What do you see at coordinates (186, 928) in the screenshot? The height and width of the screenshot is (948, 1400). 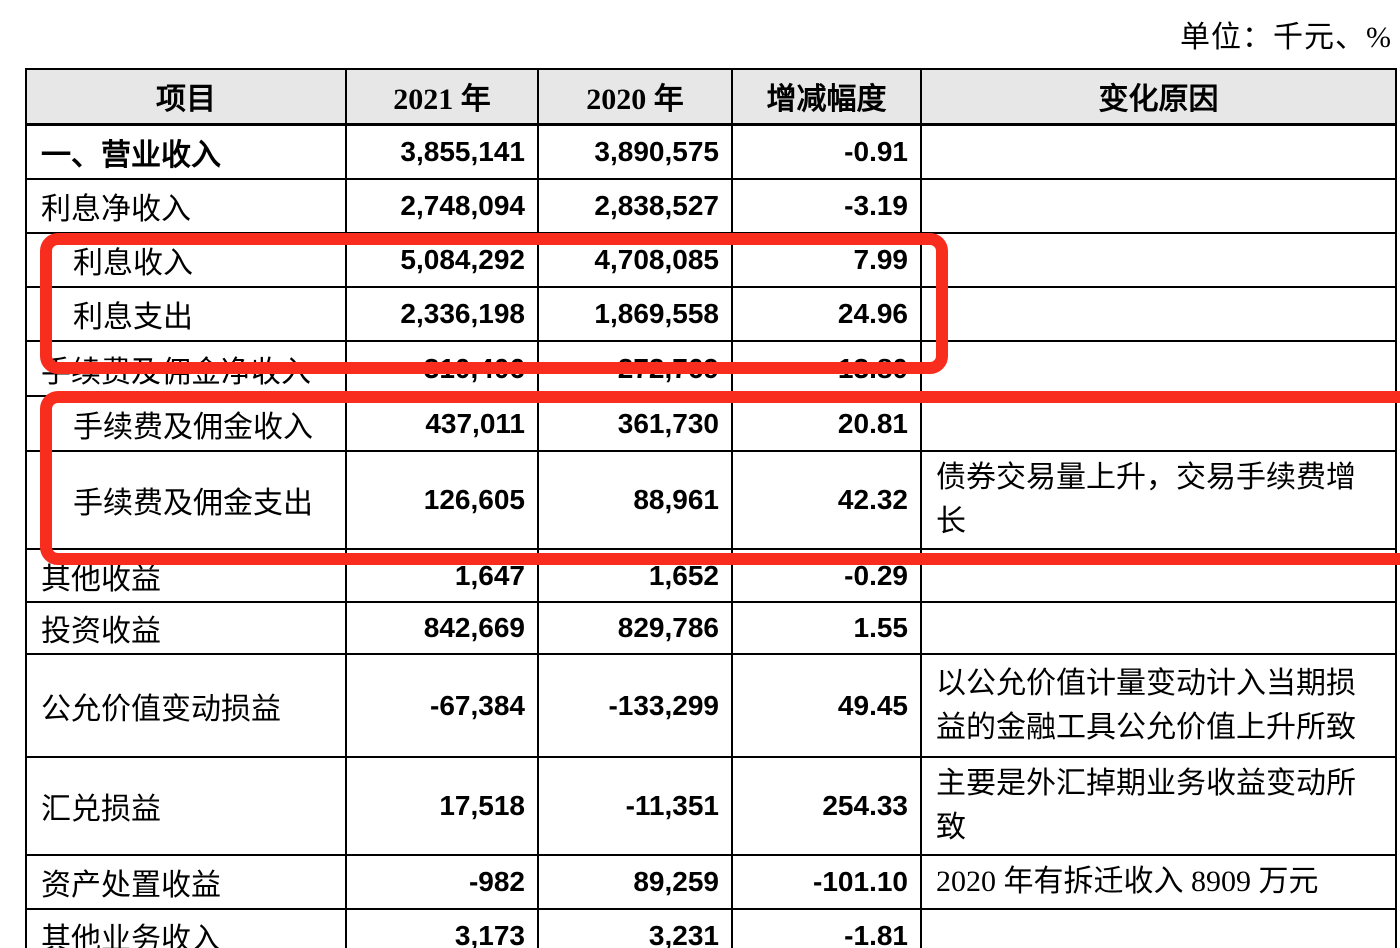 I see `item-cell: 其他业务收入` at bounding box center [186, 928].